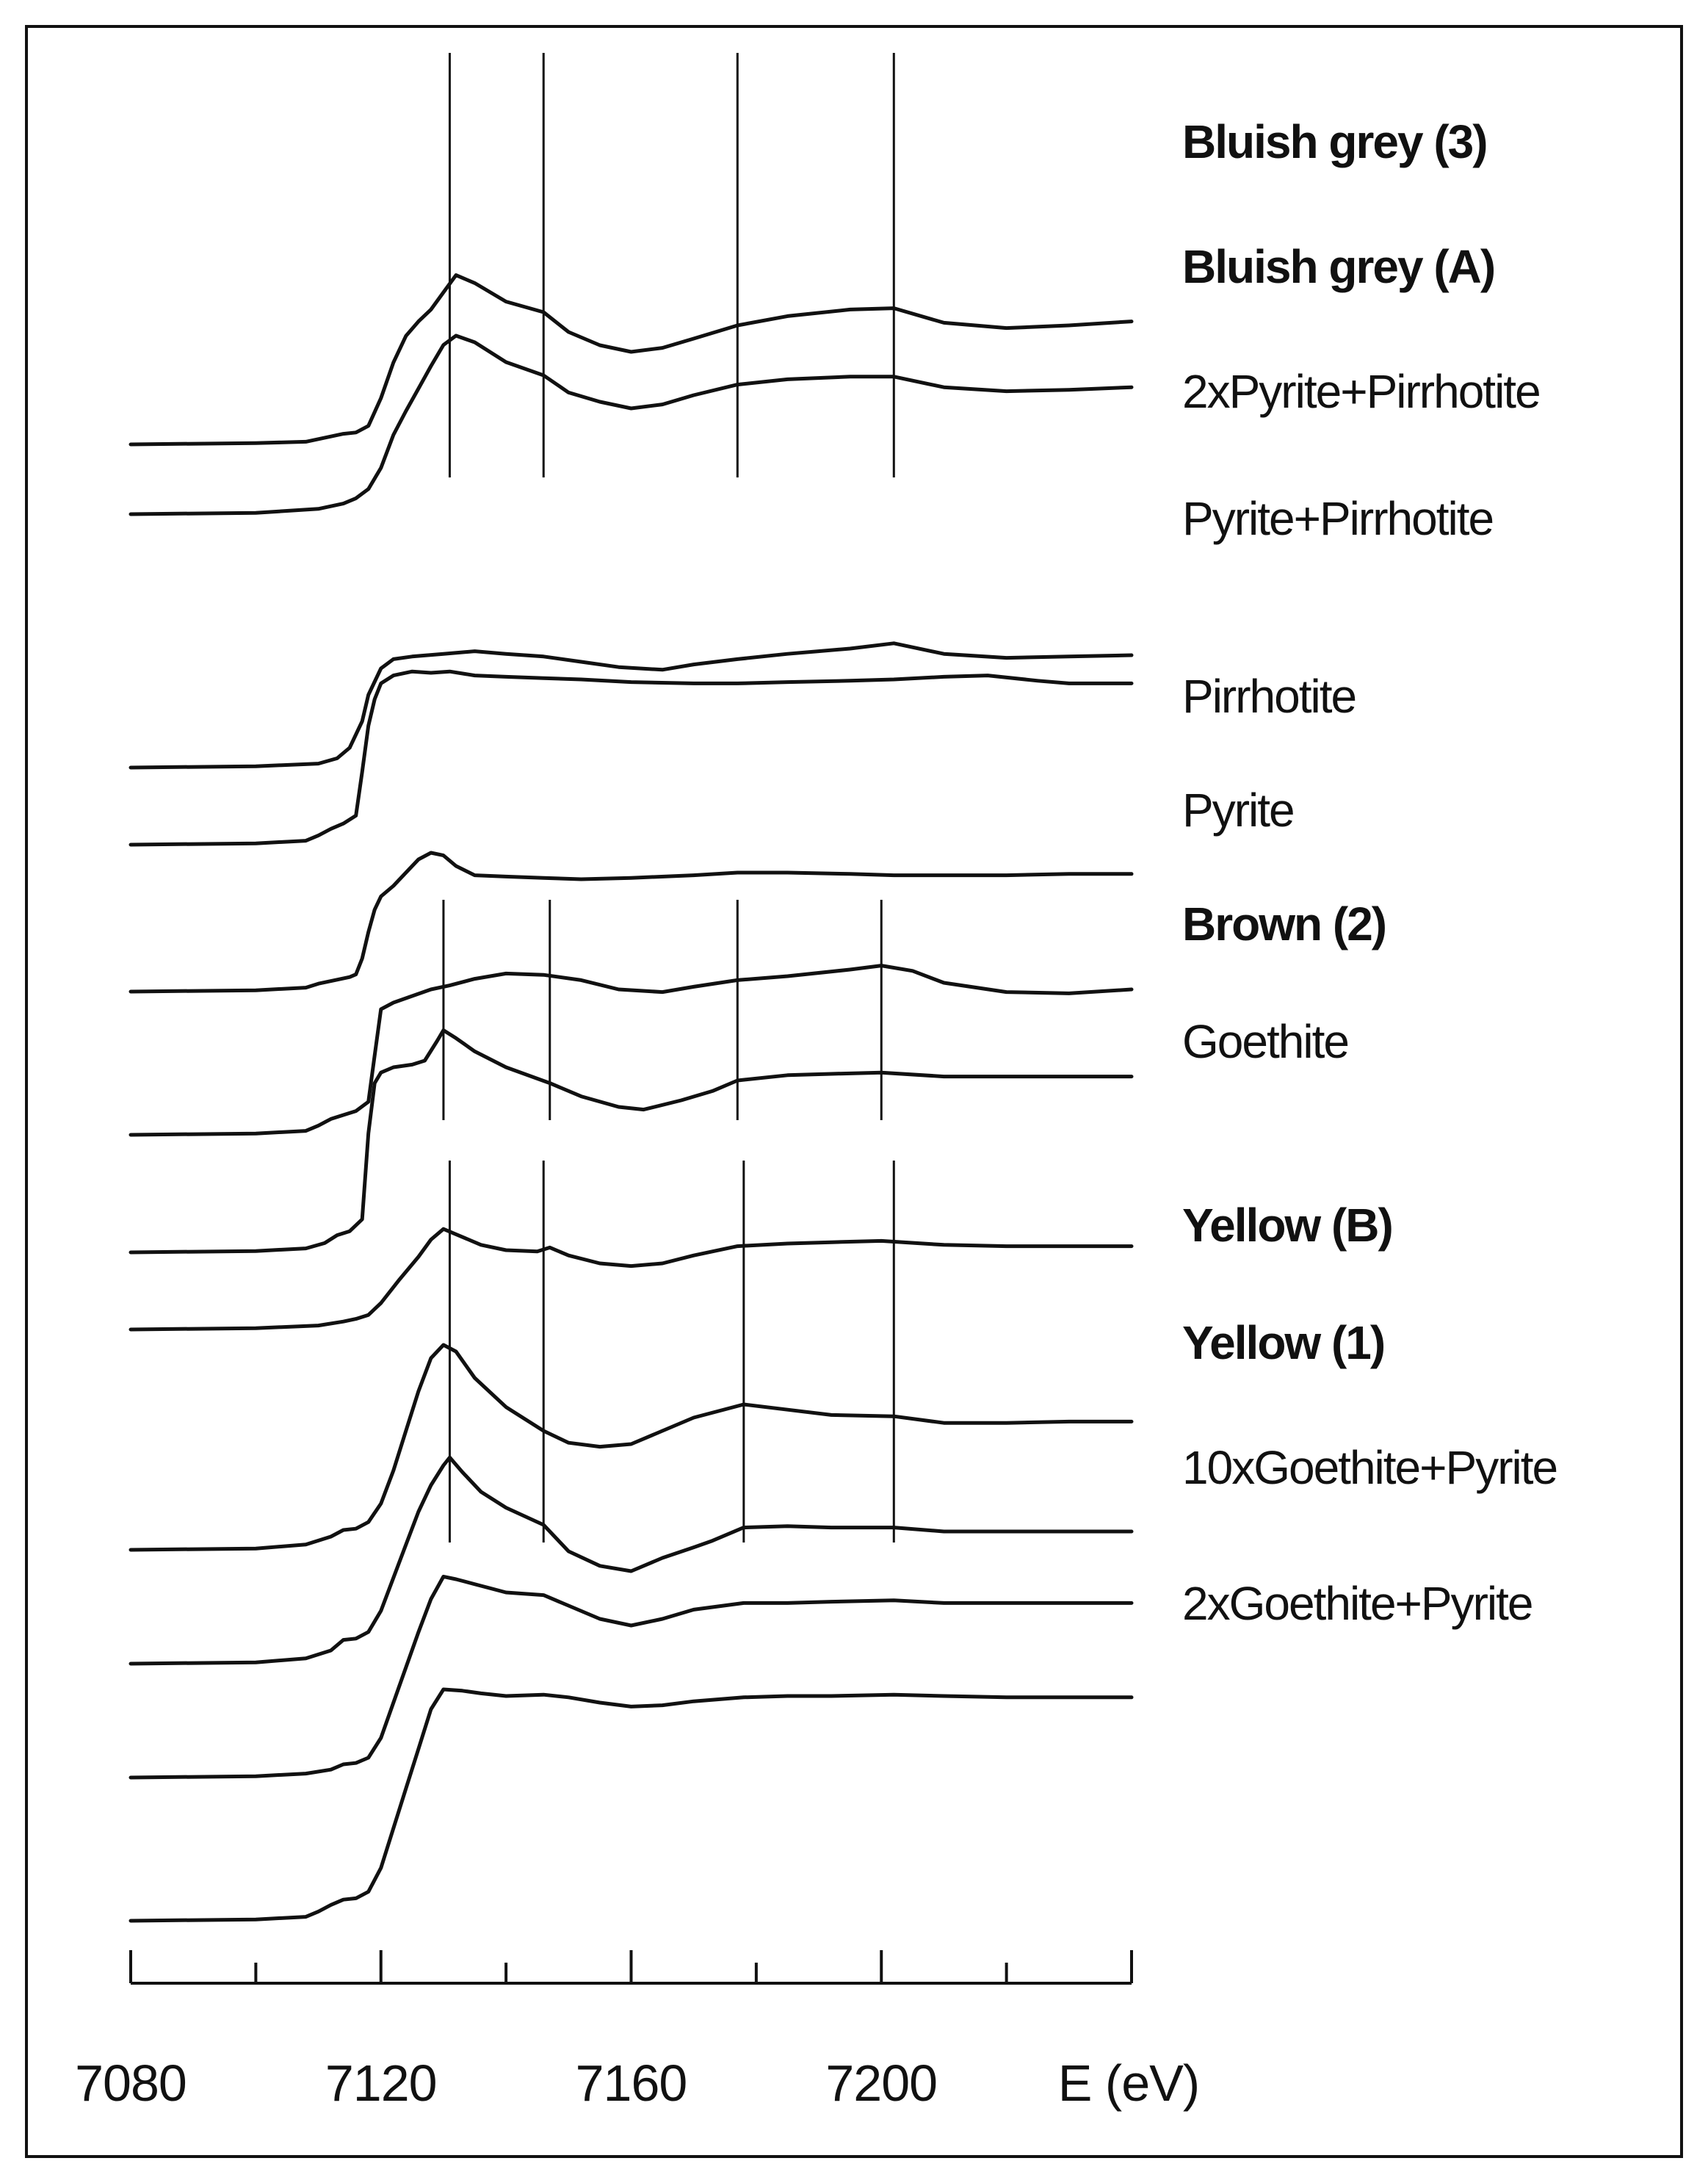  Describe the element at coordinates (604, 2031) in the screenshot. I see `x-ticks: 7080 7120 7160 7200` at that location.